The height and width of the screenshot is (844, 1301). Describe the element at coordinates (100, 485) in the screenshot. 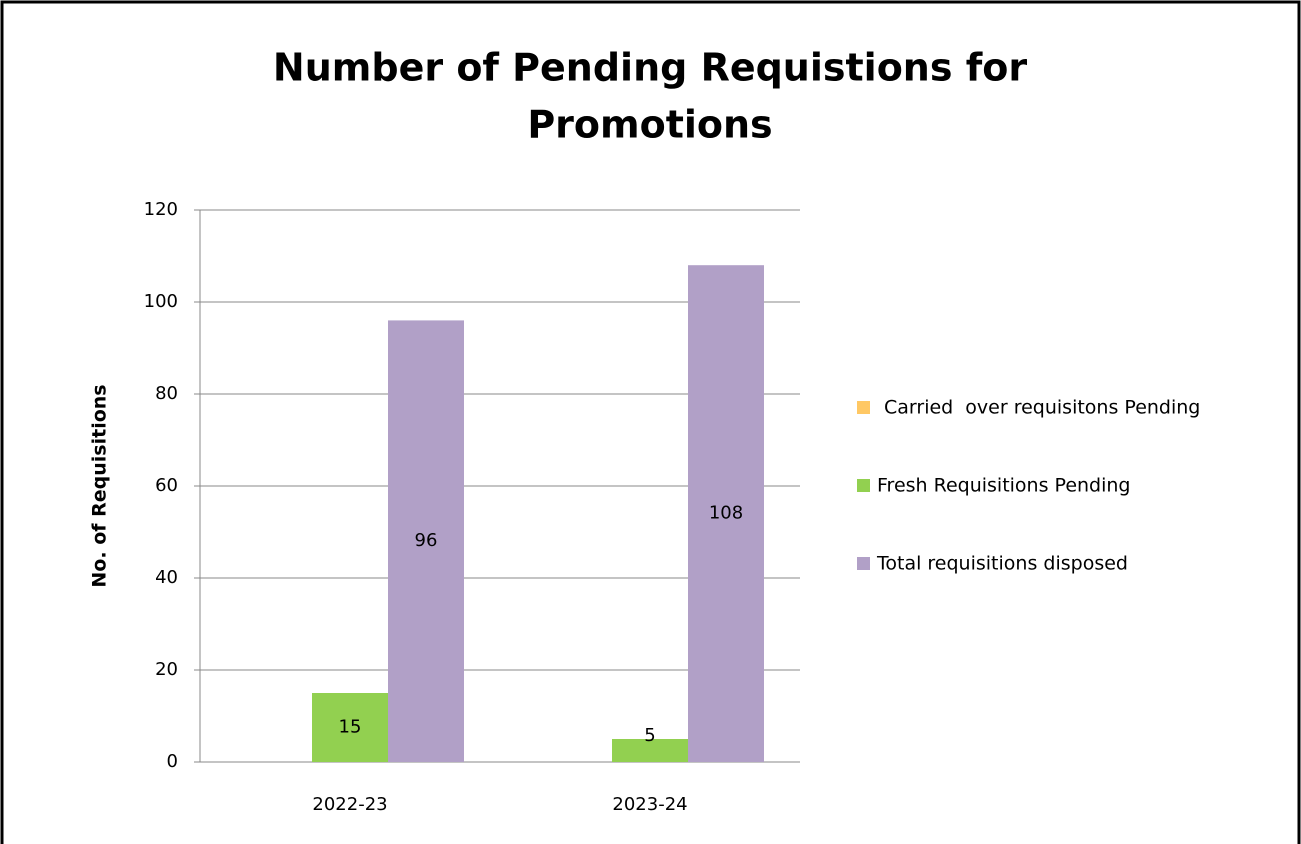

I see `y-axis-label: No. of Requisitions` at that location.